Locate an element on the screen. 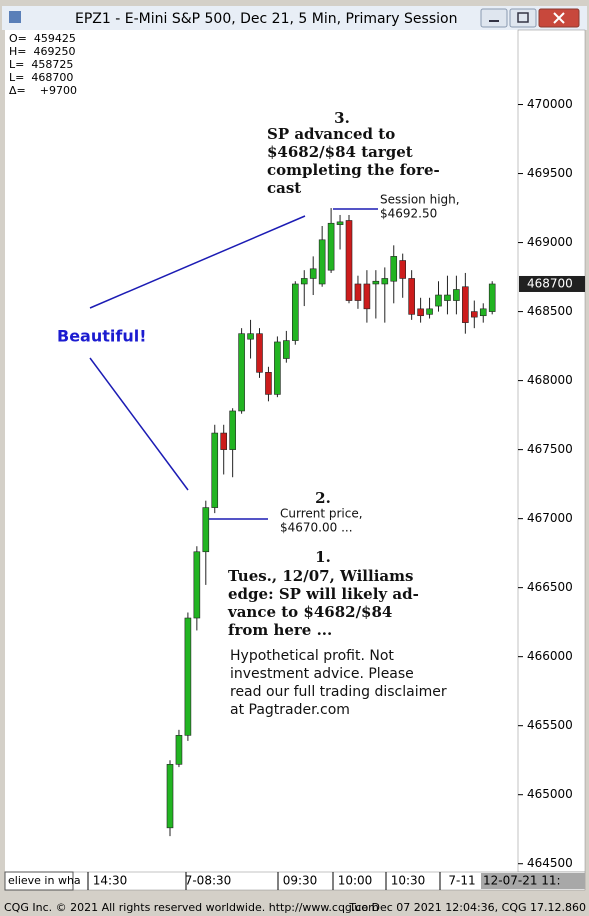 This screenshot has height=916, width=589. annotation-text: Current price, is located at coordinates (321, 514).